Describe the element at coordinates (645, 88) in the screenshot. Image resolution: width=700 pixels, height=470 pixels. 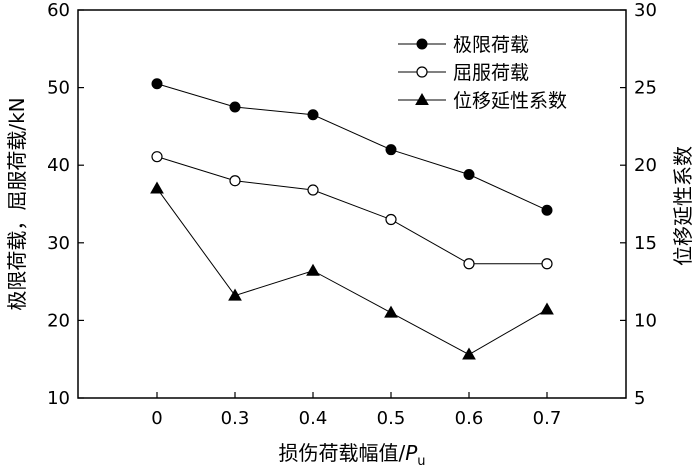
I see `y-right-tick-label: 25` at that location.